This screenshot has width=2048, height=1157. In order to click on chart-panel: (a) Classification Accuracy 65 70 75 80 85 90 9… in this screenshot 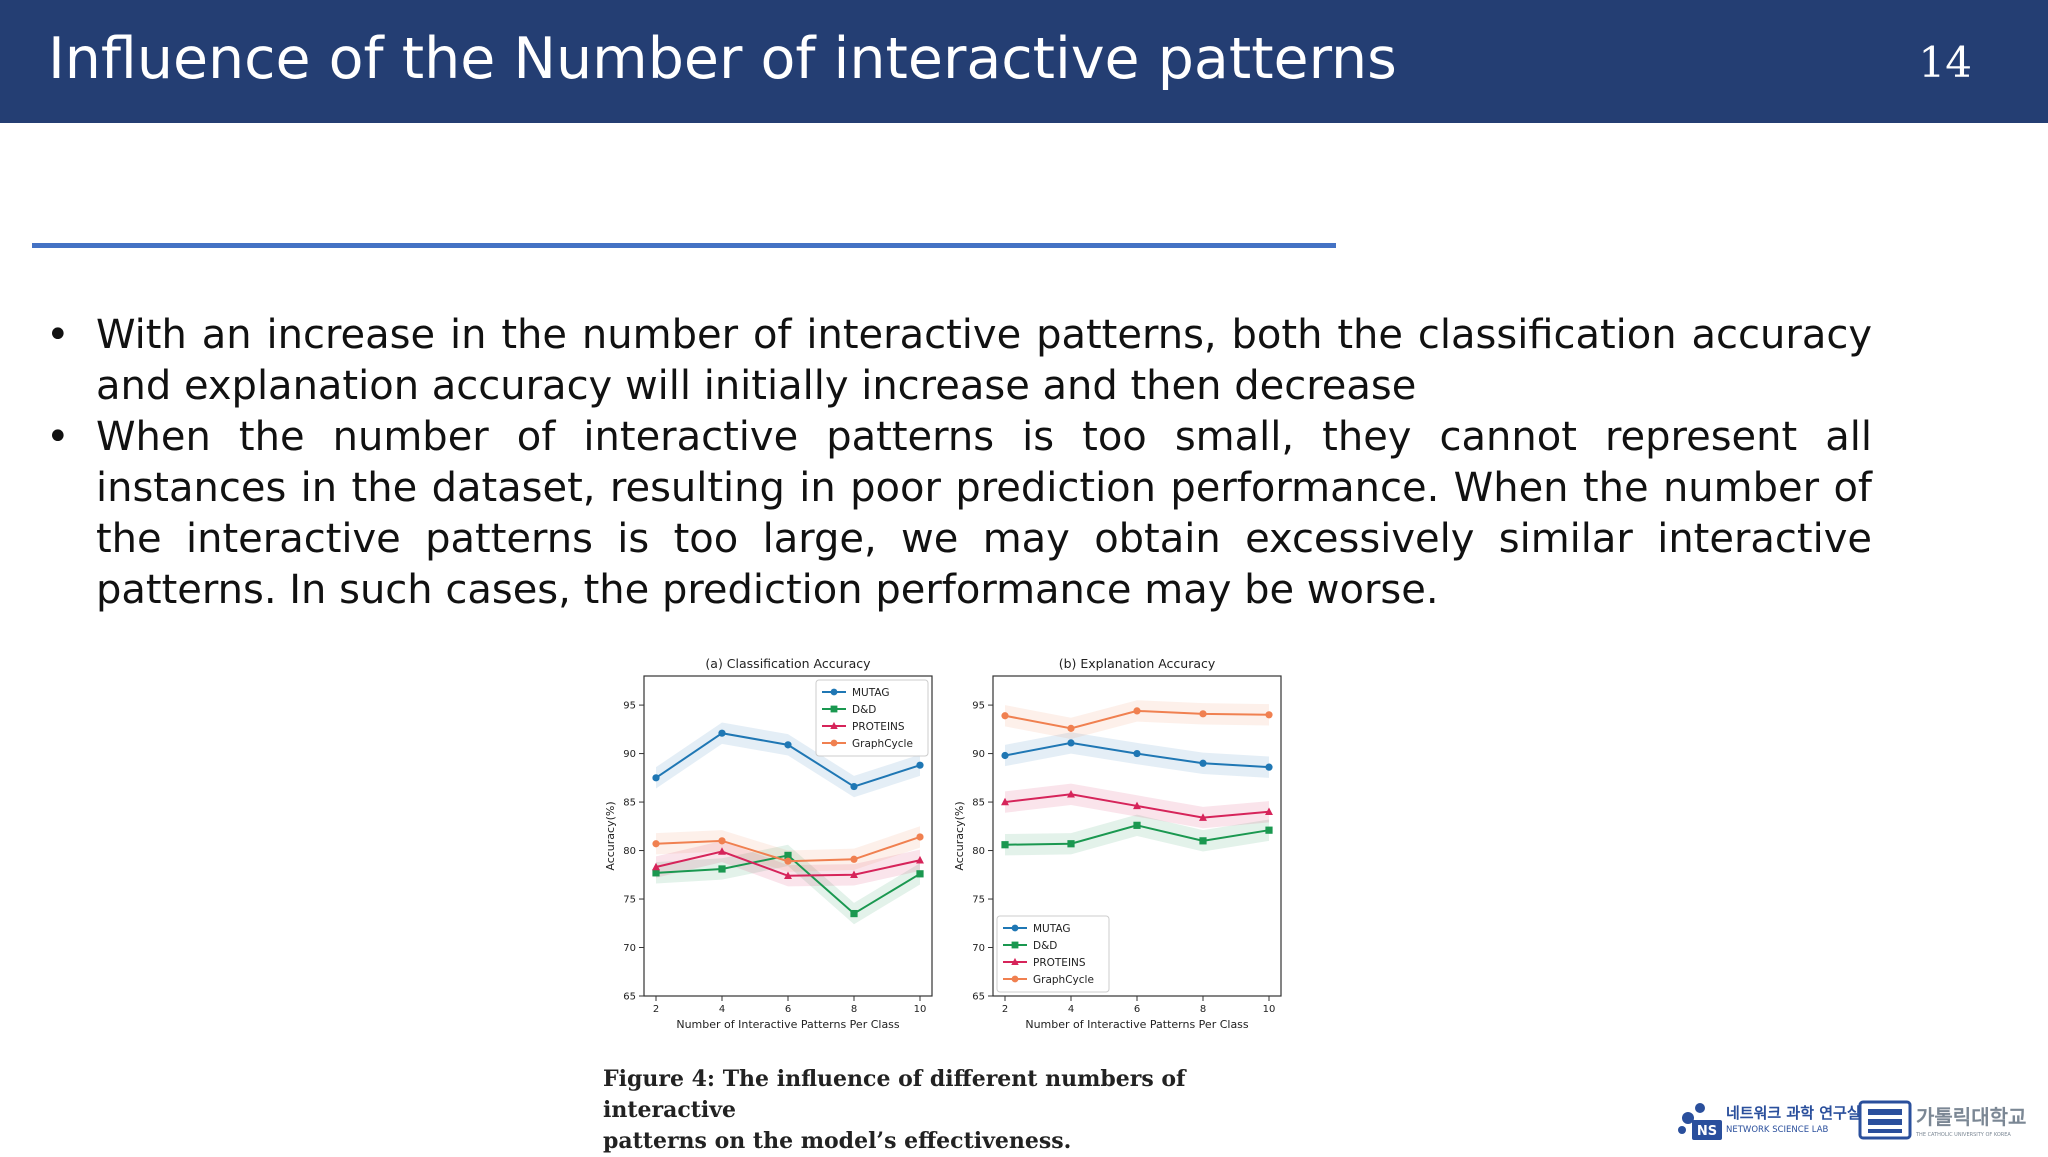, I will do `click(768, 843)`.